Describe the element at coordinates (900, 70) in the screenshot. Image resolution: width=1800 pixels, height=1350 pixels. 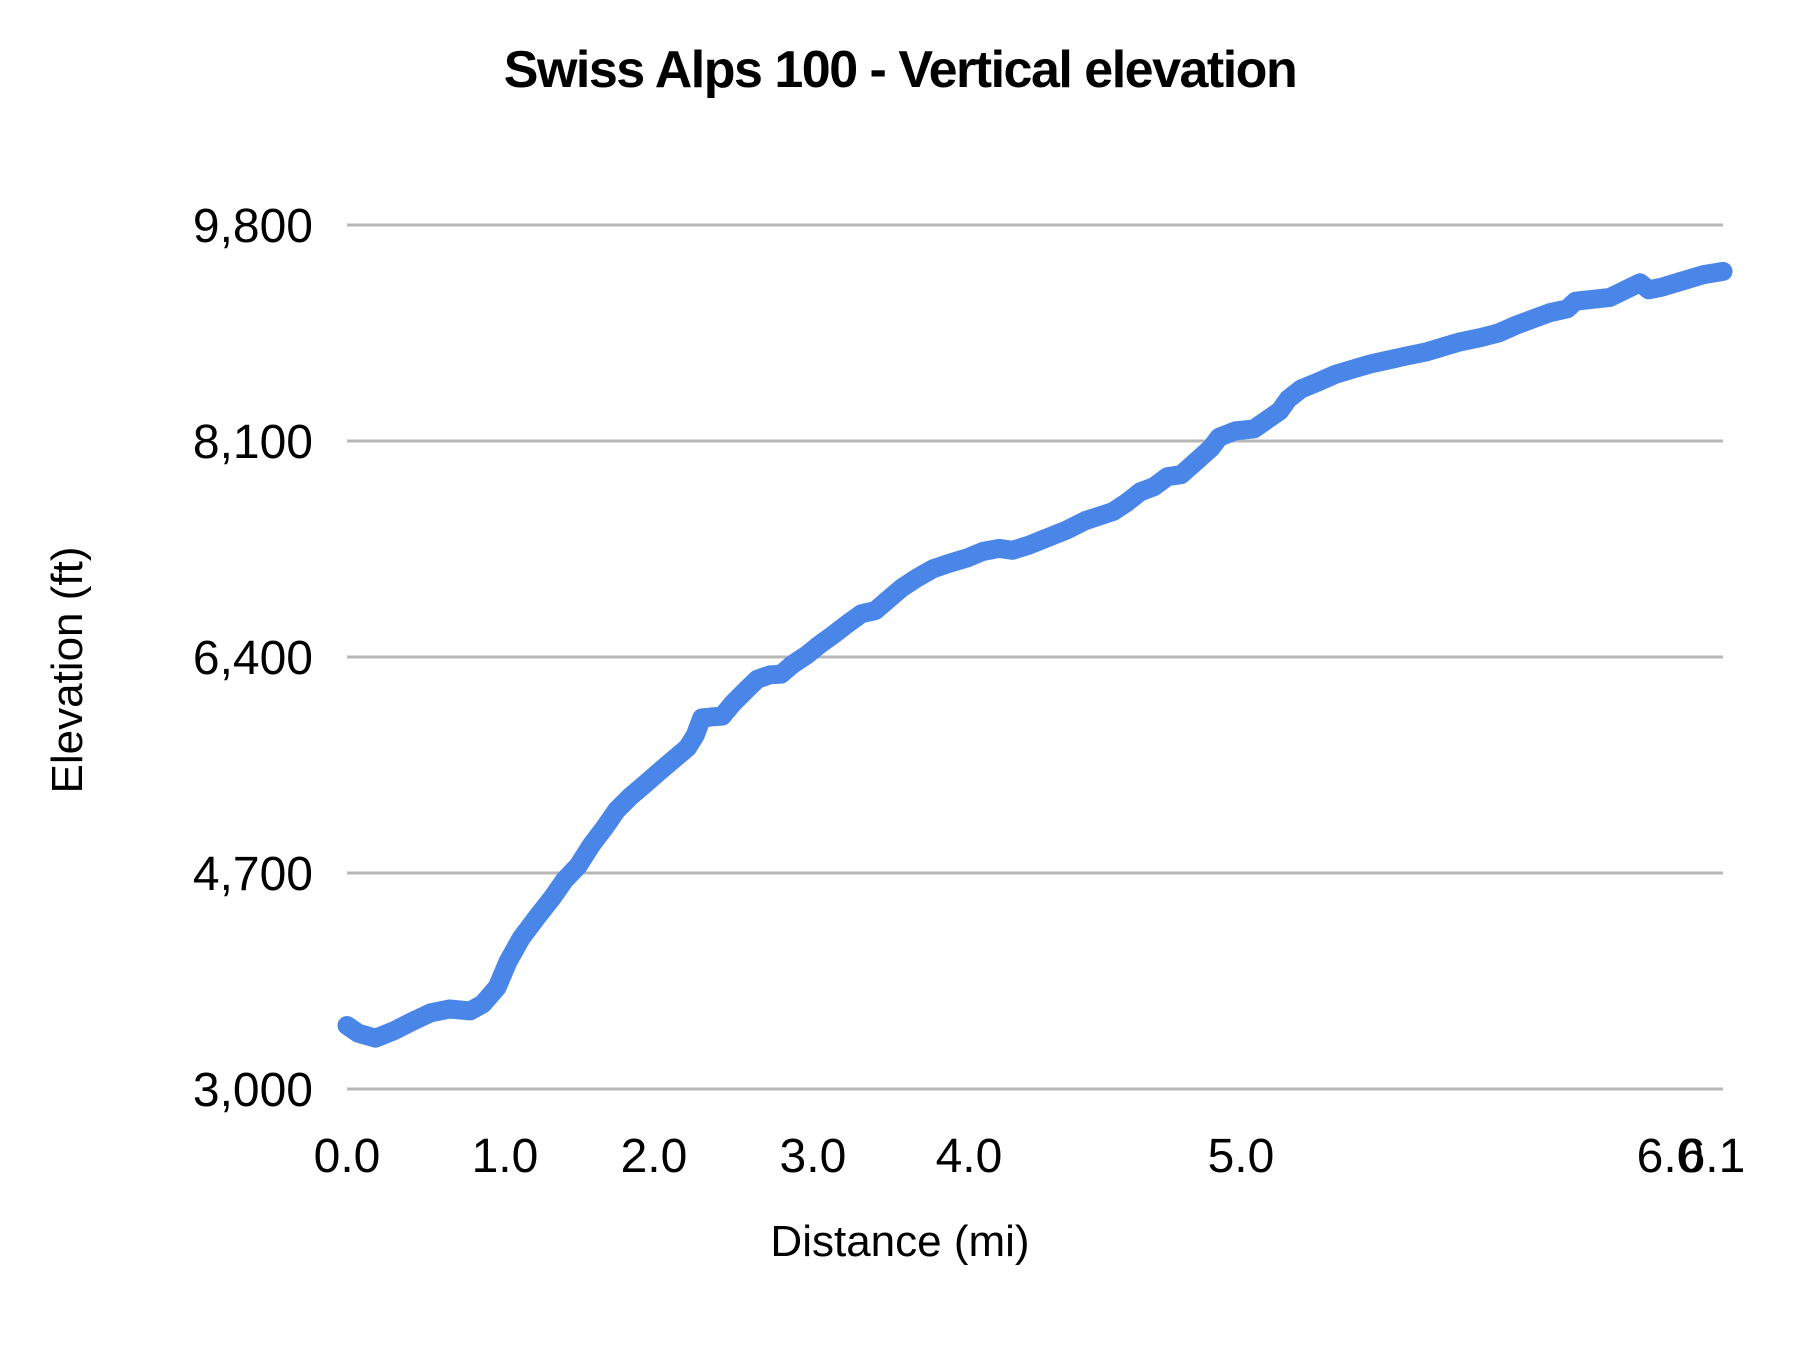
I see `chart-title: Swiss Alps 100 - Vertical elevation` at that location.